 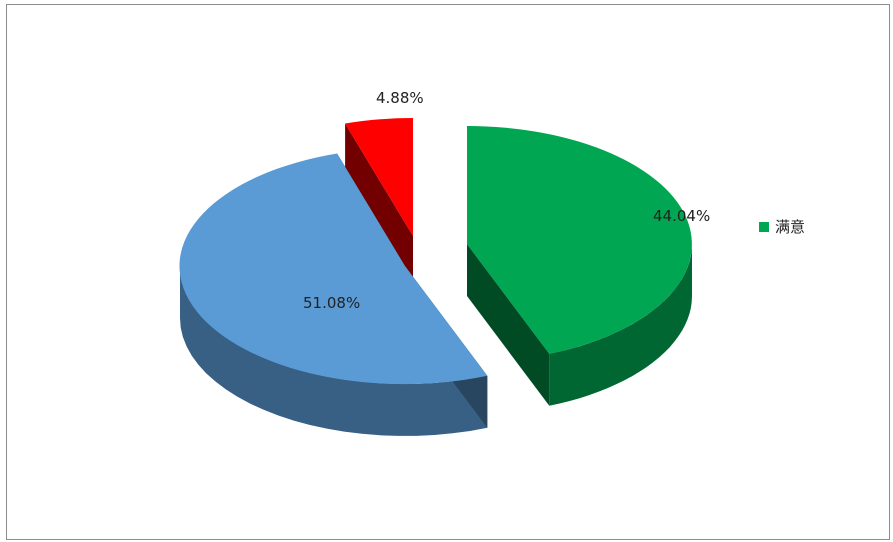 What do you see at coordinates (334, 351) in the screenshot?
I see `slice-1-side` at bounding box center [334, 351].